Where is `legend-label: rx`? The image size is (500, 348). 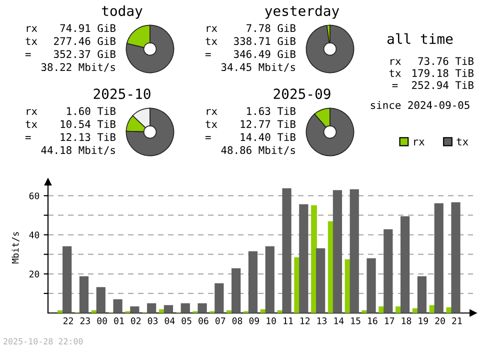
legend-label: rx is located at coordinates (419, 143).